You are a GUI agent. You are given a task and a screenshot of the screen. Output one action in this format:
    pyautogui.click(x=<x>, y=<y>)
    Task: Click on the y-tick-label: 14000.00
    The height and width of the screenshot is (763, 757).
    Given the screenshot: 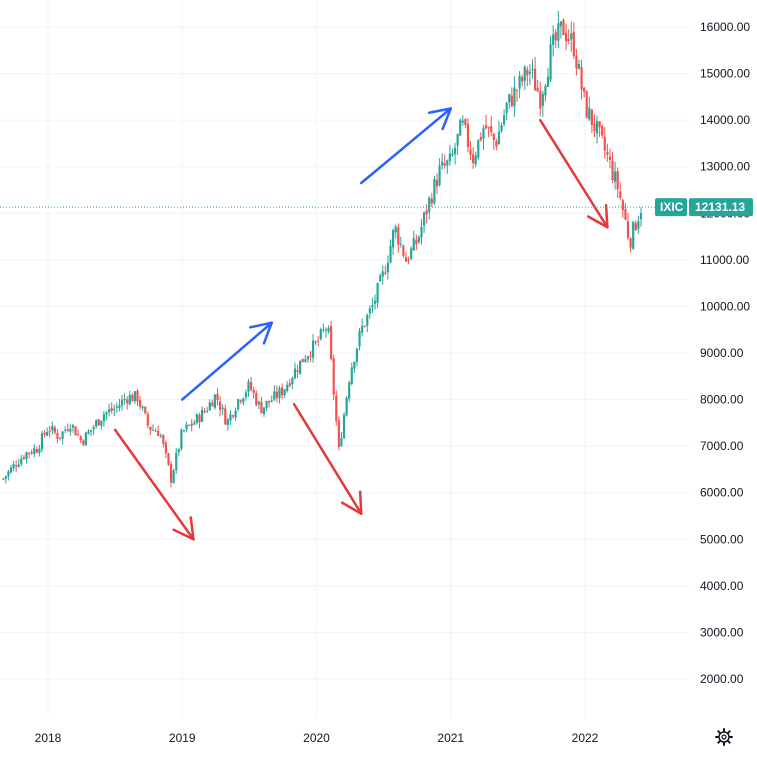 What is the action you would take?
    pyautogui.click(x=725, y=120)
    